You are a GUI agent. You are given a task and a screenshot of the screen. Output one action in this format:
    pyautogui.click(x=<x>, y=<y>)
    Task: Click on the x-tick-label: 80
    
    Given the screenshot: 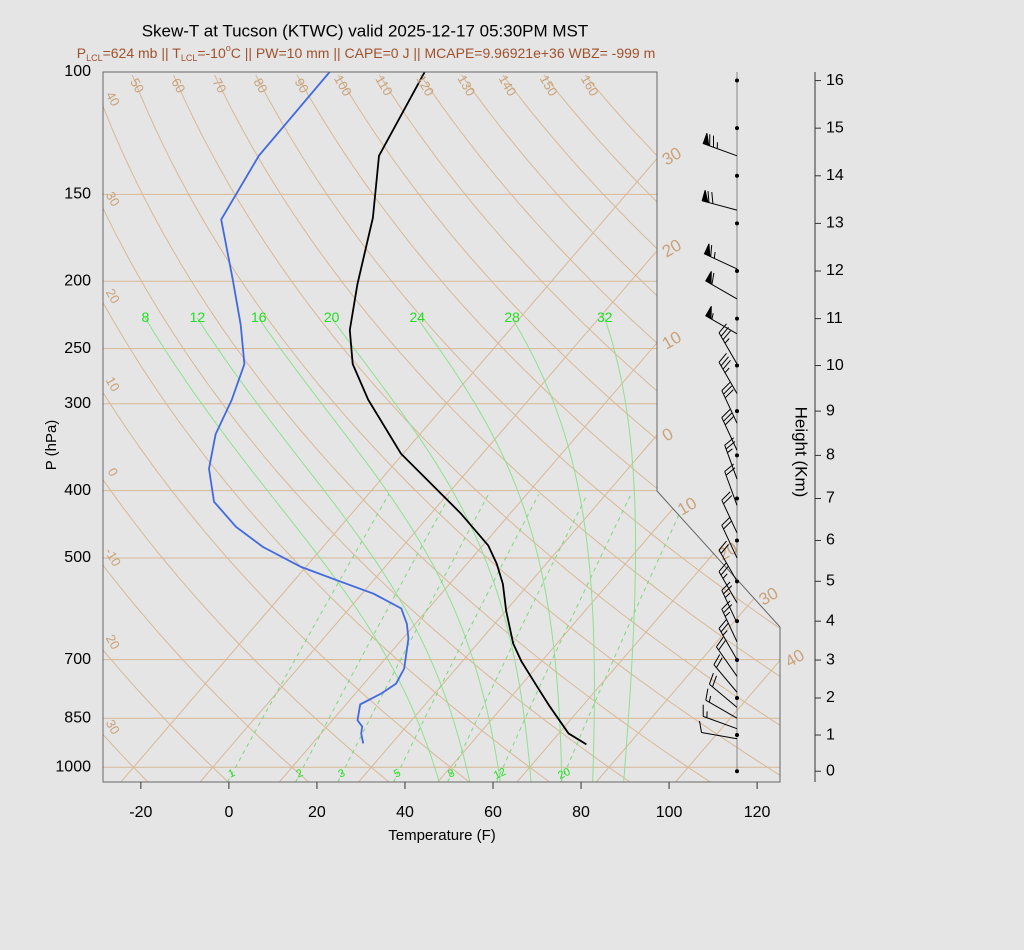 What is the action you would take?
    pyautogui.click(x=581, y=812)
    